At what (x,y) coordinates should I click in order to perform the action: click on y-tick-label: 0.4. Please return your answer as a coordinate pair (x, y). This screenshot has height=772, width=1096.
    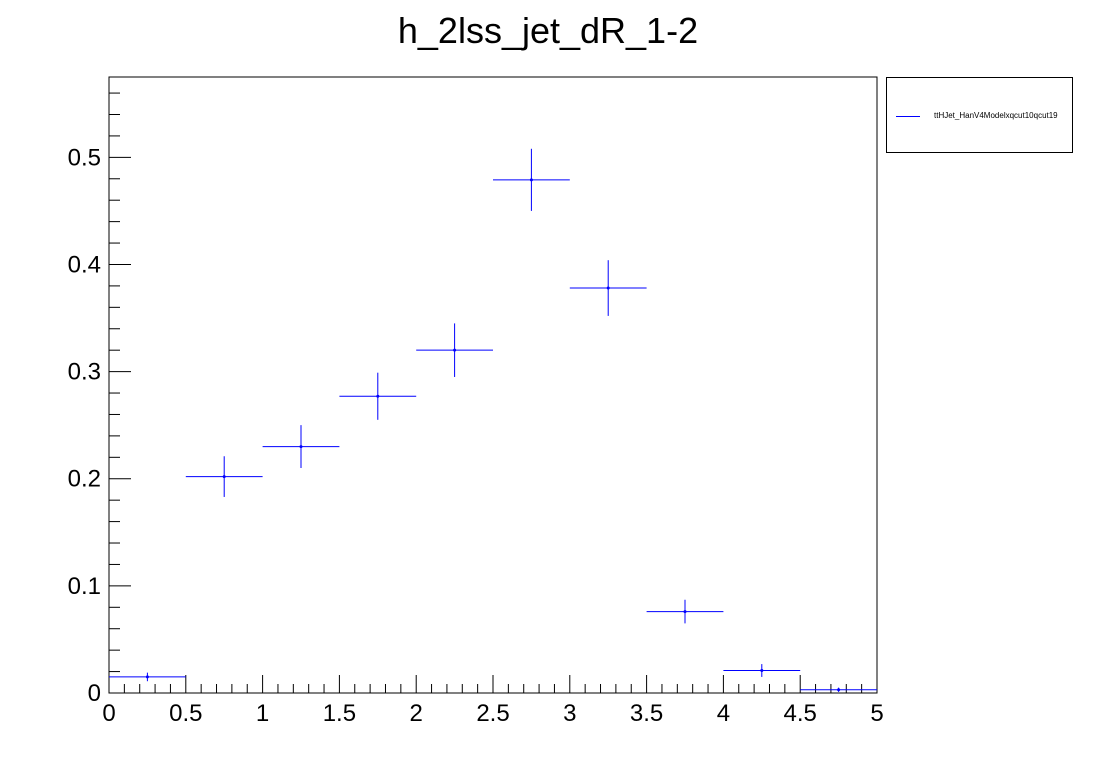
    Looking at the image, I should click on (84, 264).